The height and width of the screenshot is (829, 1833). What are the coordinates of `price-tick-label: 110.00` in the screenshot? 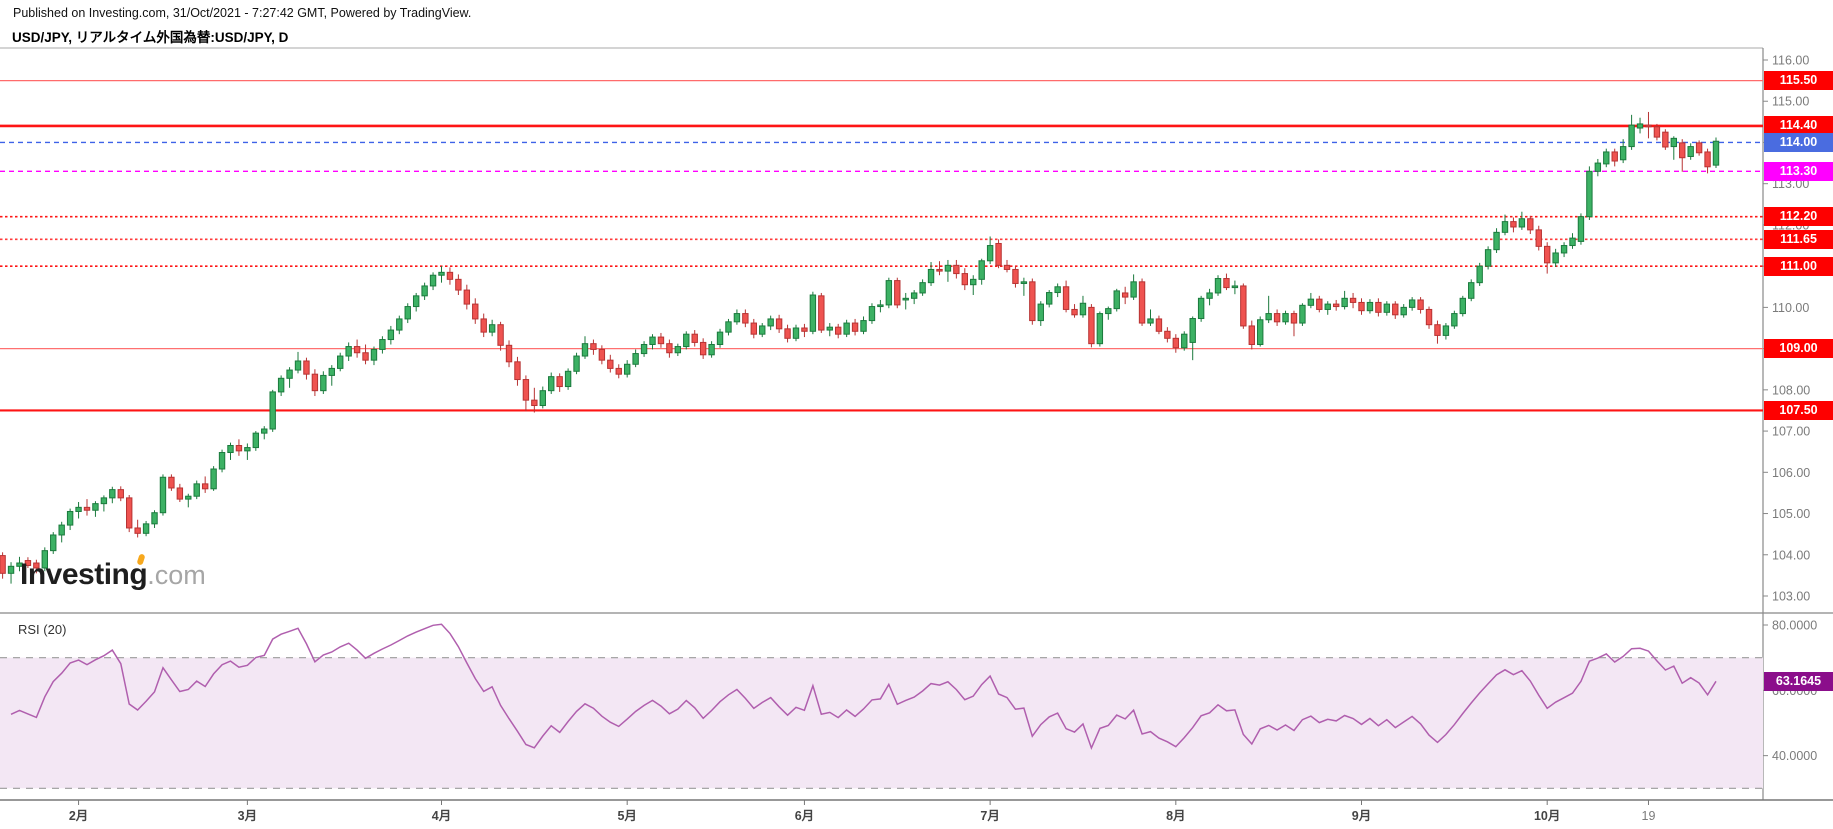 It's located at (1790, 308).